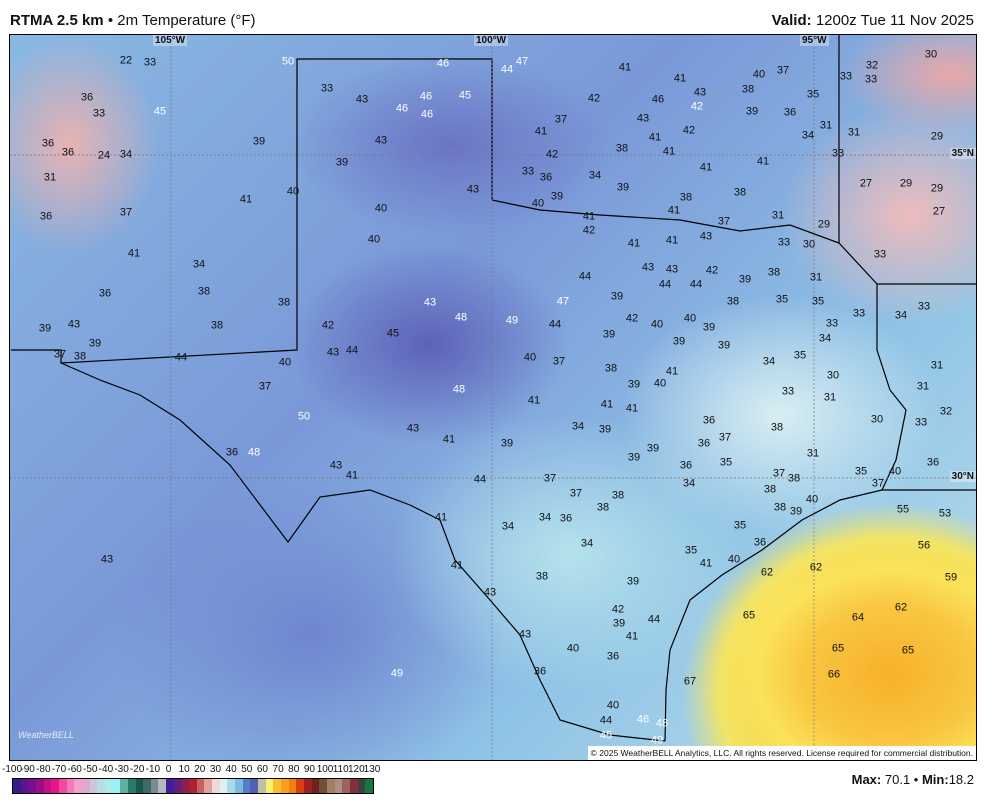 Image resolution: width=984 pixels, height=808 pixels. What do you see at coordinates (912, 779) in the screenshot?
I see `max-min: Max: 70.1 • Min:18.2` at bounding box center [912, 779].